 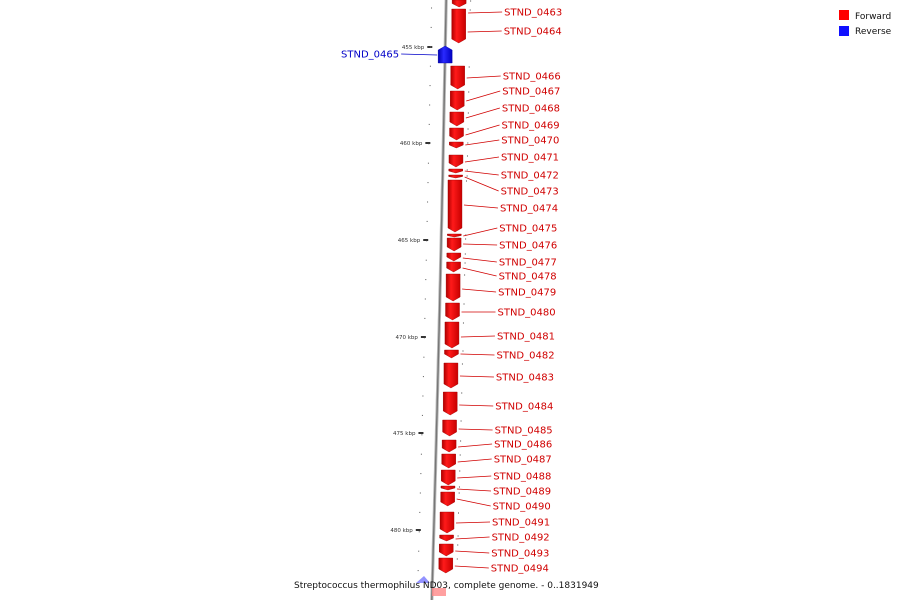 What do you see at coordinates (520, 569) in the screenshot?
I see `gene-label: STND_0494` at bounding box center [520, 569].